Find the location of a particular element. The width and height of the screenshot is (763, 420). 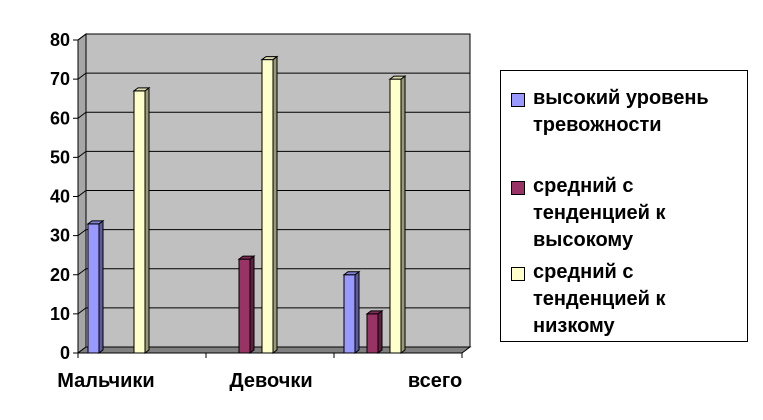

y-tick-label: 50 is located at coordinates (60, 157).